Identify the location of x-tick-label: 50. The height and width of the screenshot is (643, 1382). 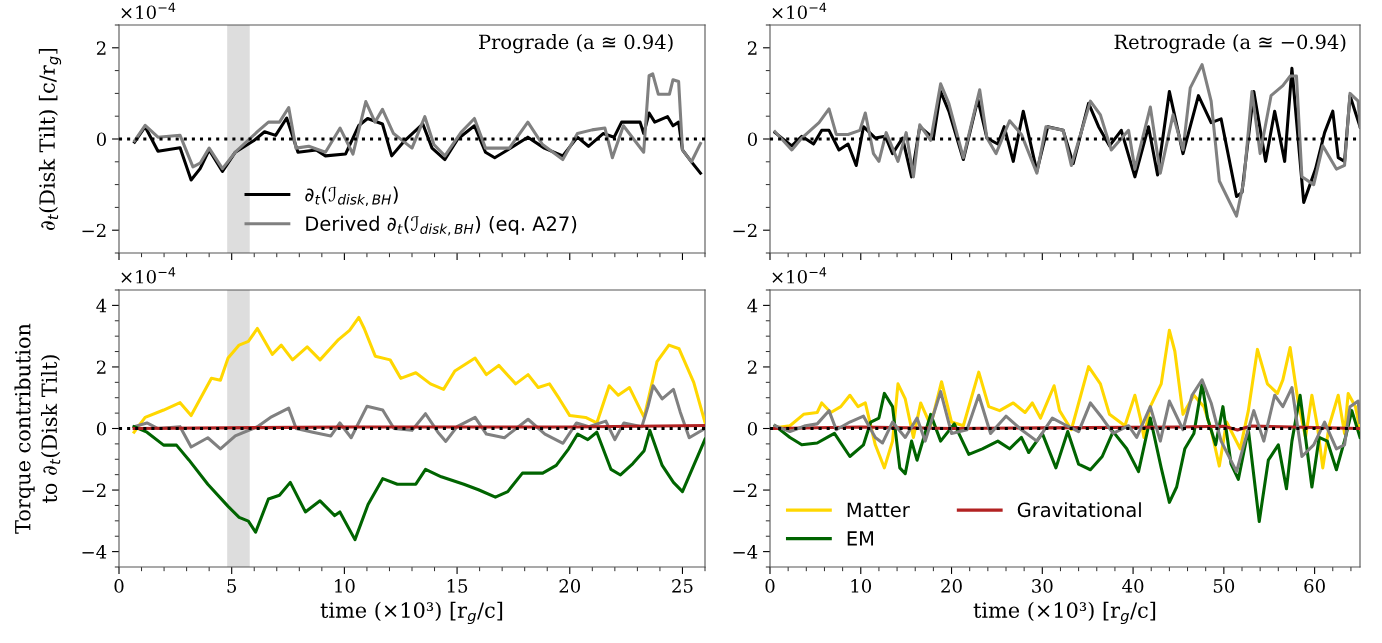
(1224, 586).